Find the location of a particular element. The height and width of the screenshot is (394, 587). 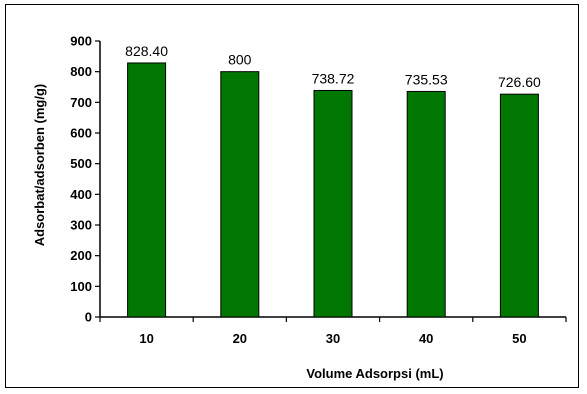

y-tick-label: 500 is located at coordinates (81, 163).